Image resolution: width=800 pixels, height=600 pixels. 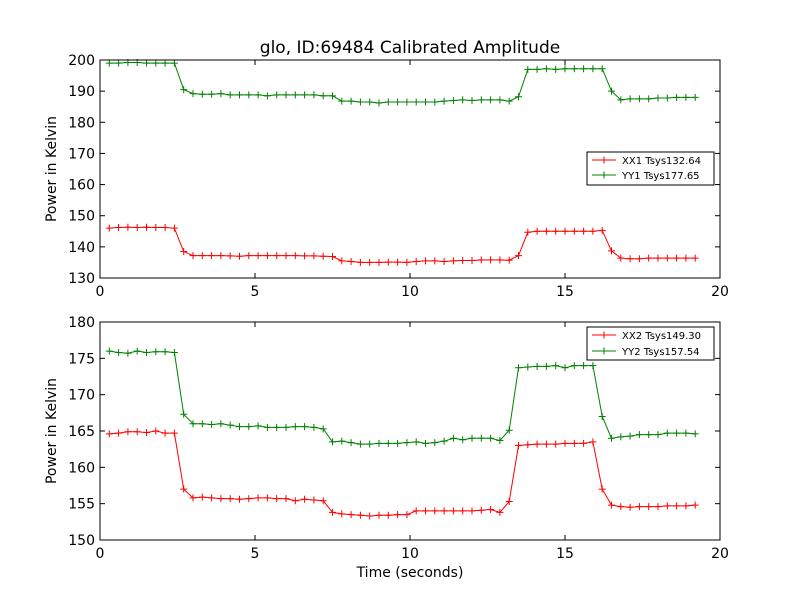 I want to click on top-y-tick-label: 190, so click(x=81, y=92).